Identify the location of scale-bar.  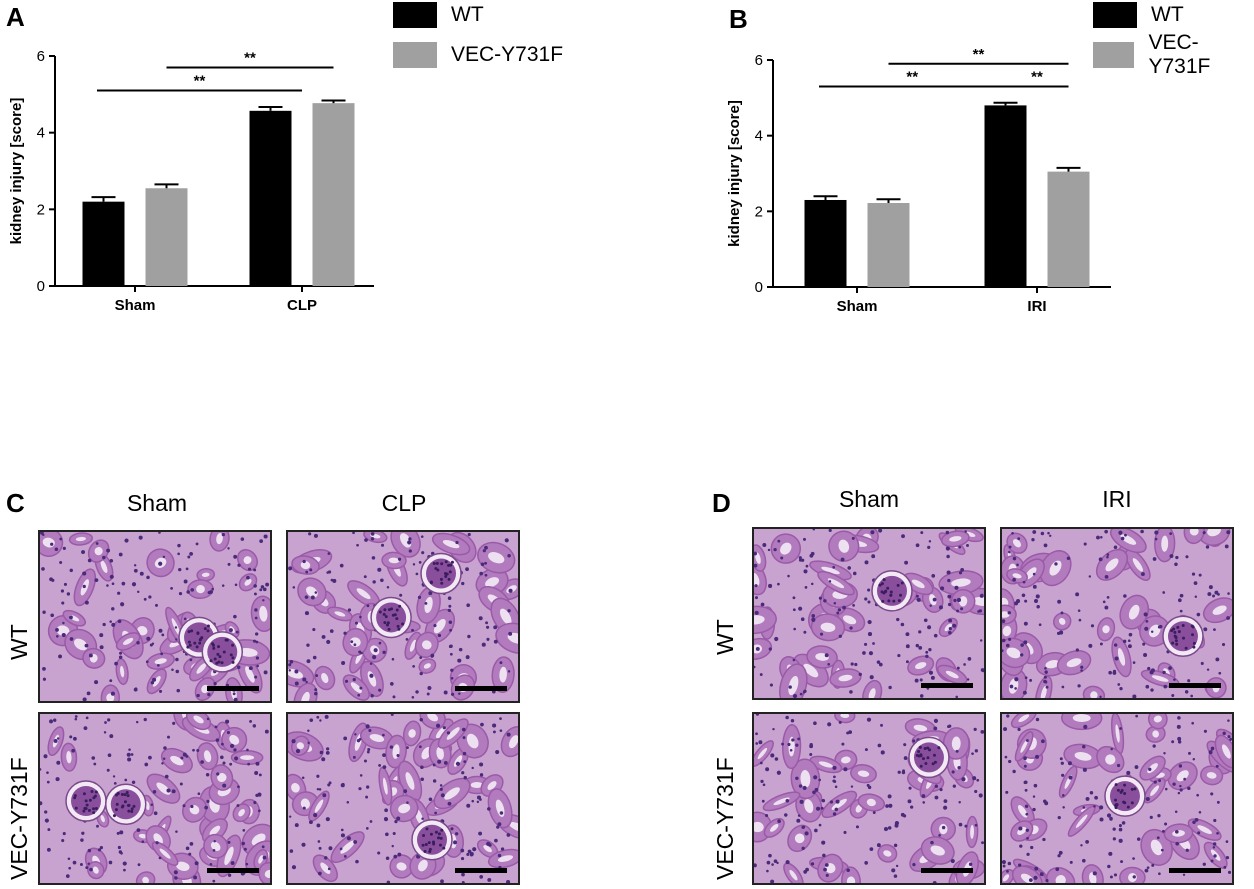
(233, 688).